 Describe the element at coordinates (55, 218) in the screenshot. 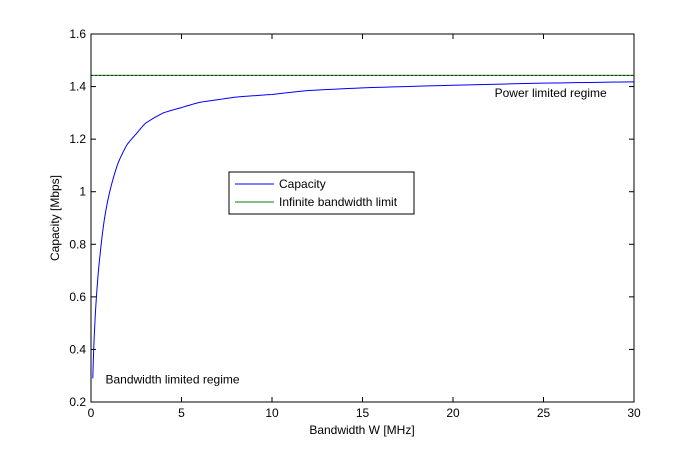

I see `y-axis-label: Capacity [Mbps]` at that location.